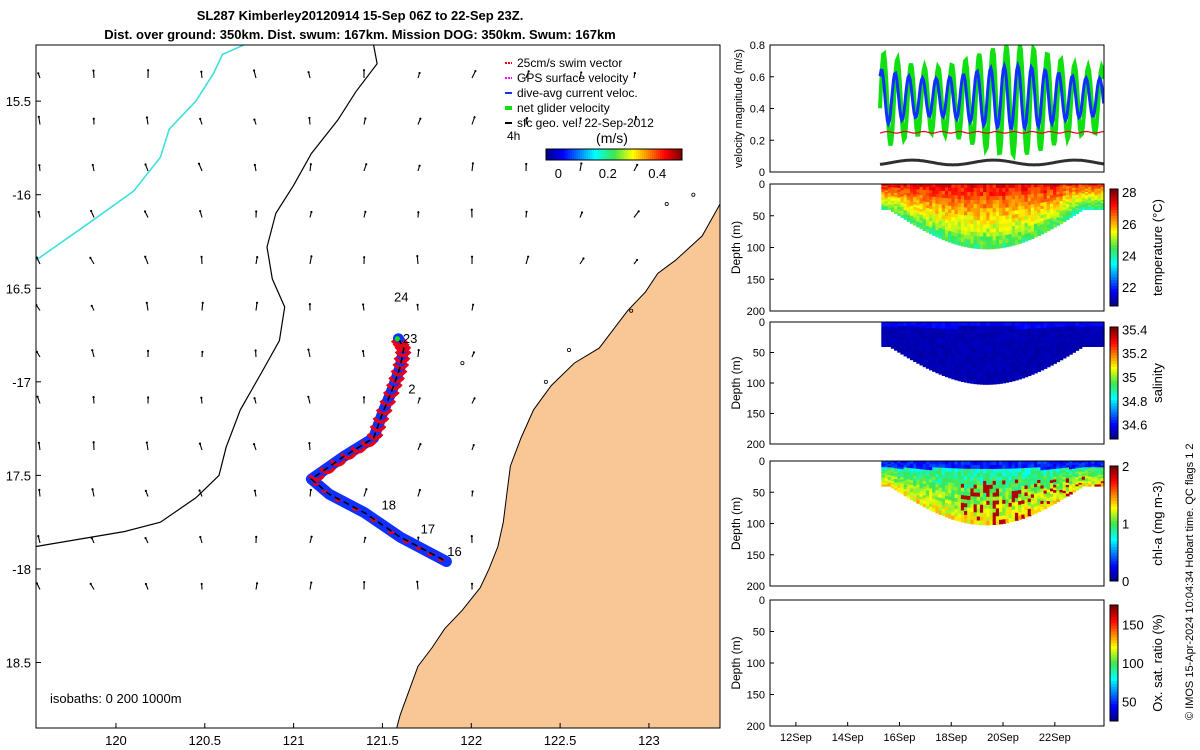 The height and width of the screenshot is (750, 1200). I want to click on oxygen-section-colorbar-cell, so click(1114, 696).